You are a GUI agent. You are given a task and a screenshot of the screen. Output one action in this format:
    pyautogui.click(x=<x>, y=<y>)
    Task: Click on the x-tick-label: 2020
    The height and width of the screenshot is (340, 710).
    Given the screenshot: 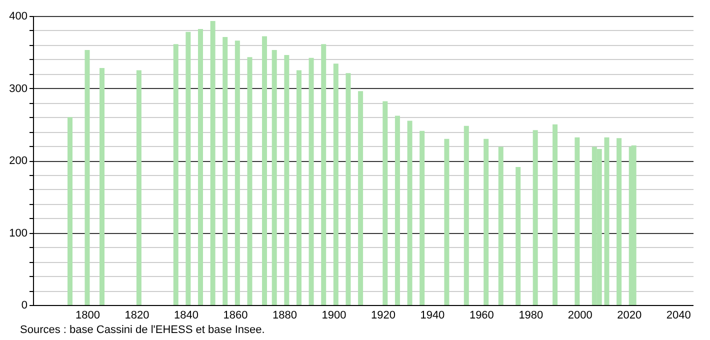 What is the action you would take?
    pyautogui.click(x=629, y=316)
    